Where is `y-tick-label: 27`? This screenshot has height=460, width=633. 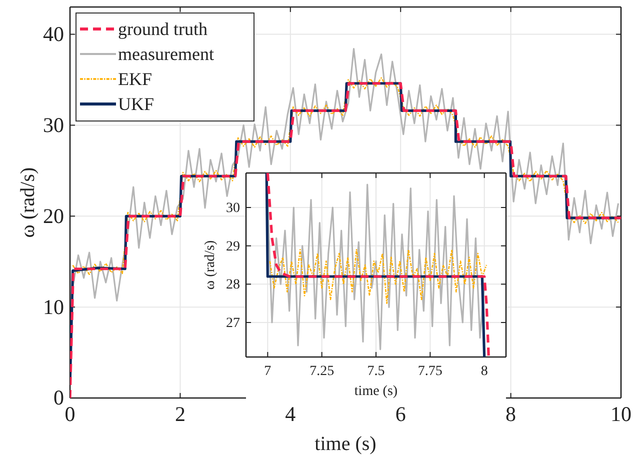 y-tick-label: 27 is located at coordinates (233, 323).